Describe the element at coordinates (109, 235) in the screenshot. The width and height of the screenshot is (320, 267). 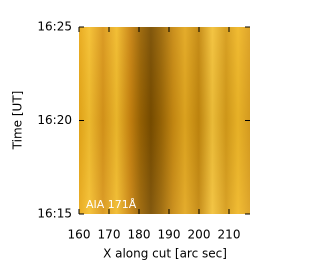
I see `x-tick-label: 170` at that location.